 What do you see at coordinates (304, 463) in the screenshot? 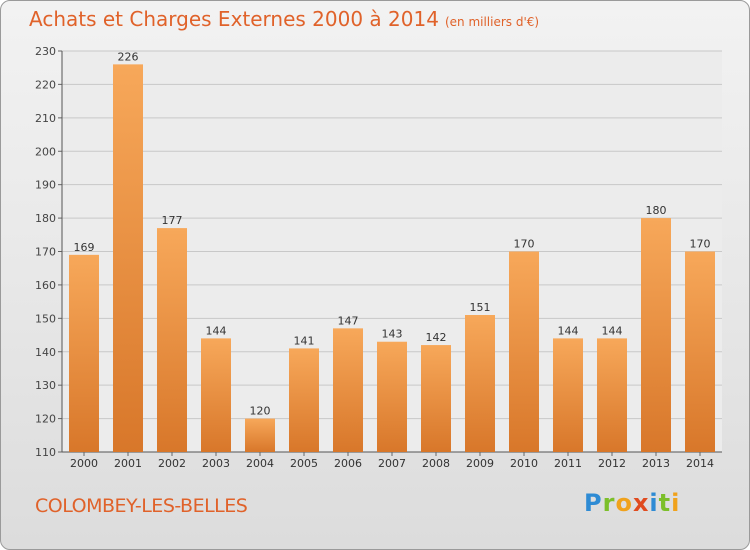
I see `x-tick-label: 2005` at bounding box center [304, 463].